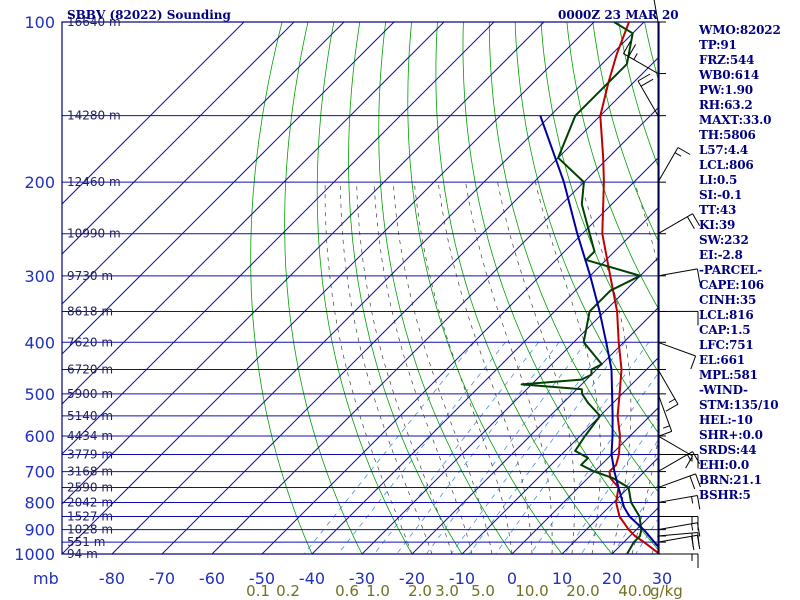 The width and height of the screenshot is (800, 600). Describe the element at coordinates (94, 116) in the screenshot. I see `height-label: 14280 m` at that location.